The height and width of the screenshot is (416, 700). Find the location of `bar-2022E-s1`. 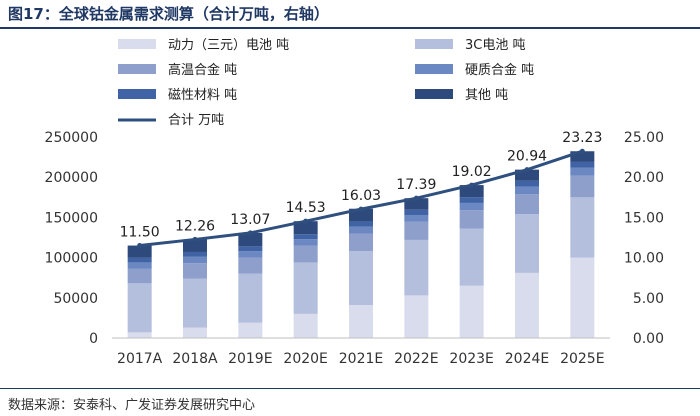

bar-2022E-s1 is located at coordinates (416, 316).